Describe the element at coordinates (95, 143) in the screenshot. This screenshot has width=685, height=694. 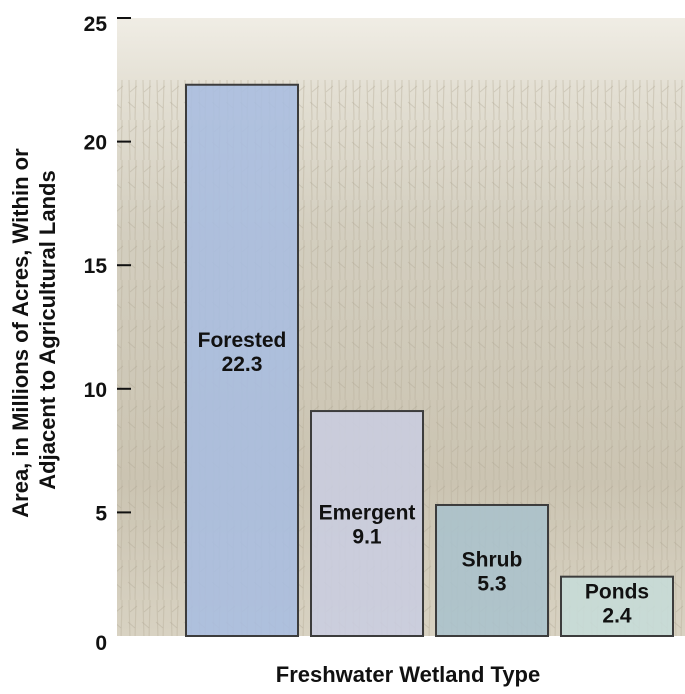
I see `y-tick-label: 20` at that location.